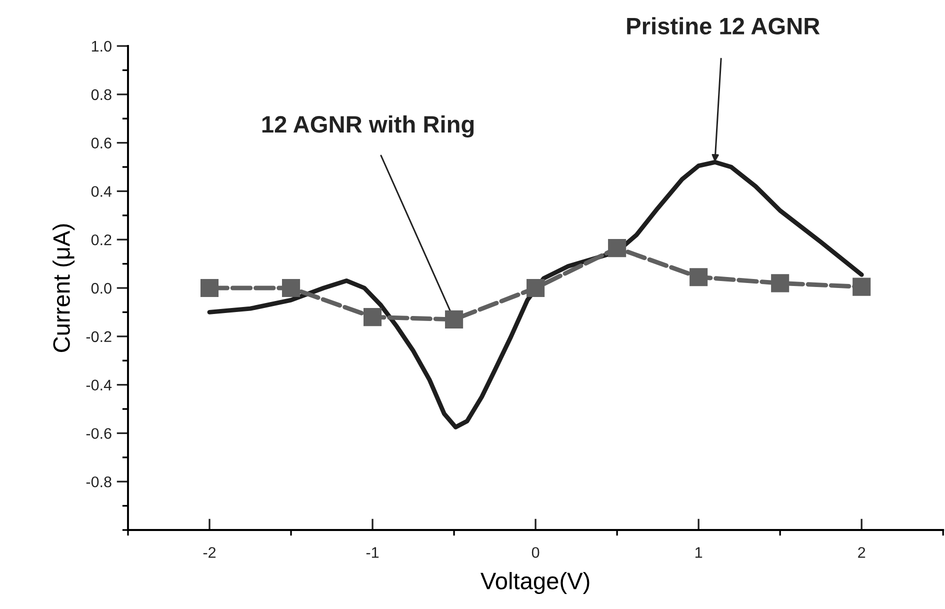 Image resolution: width=945 pixels, height=609 pixels. I want to click on y-tick-label: 0.4, so click(101, 191).